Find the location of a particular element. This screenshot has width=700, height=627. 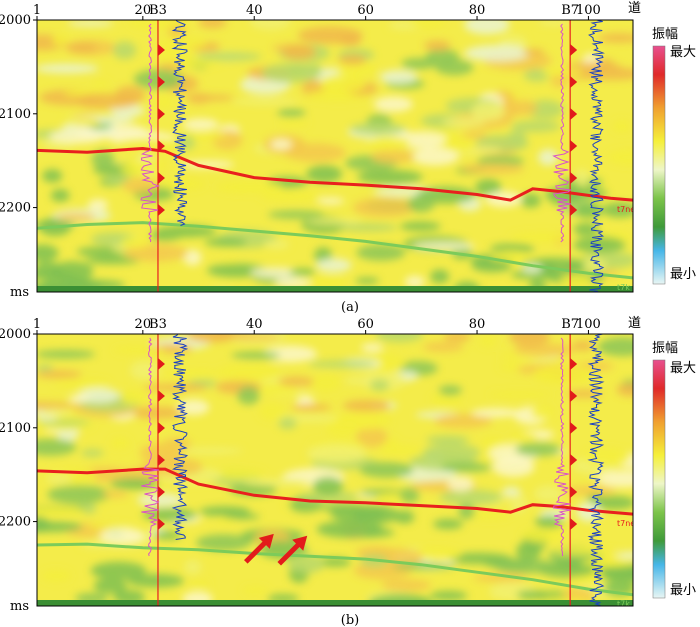

y-unit-label: ms is located at coordinates (19, 292).